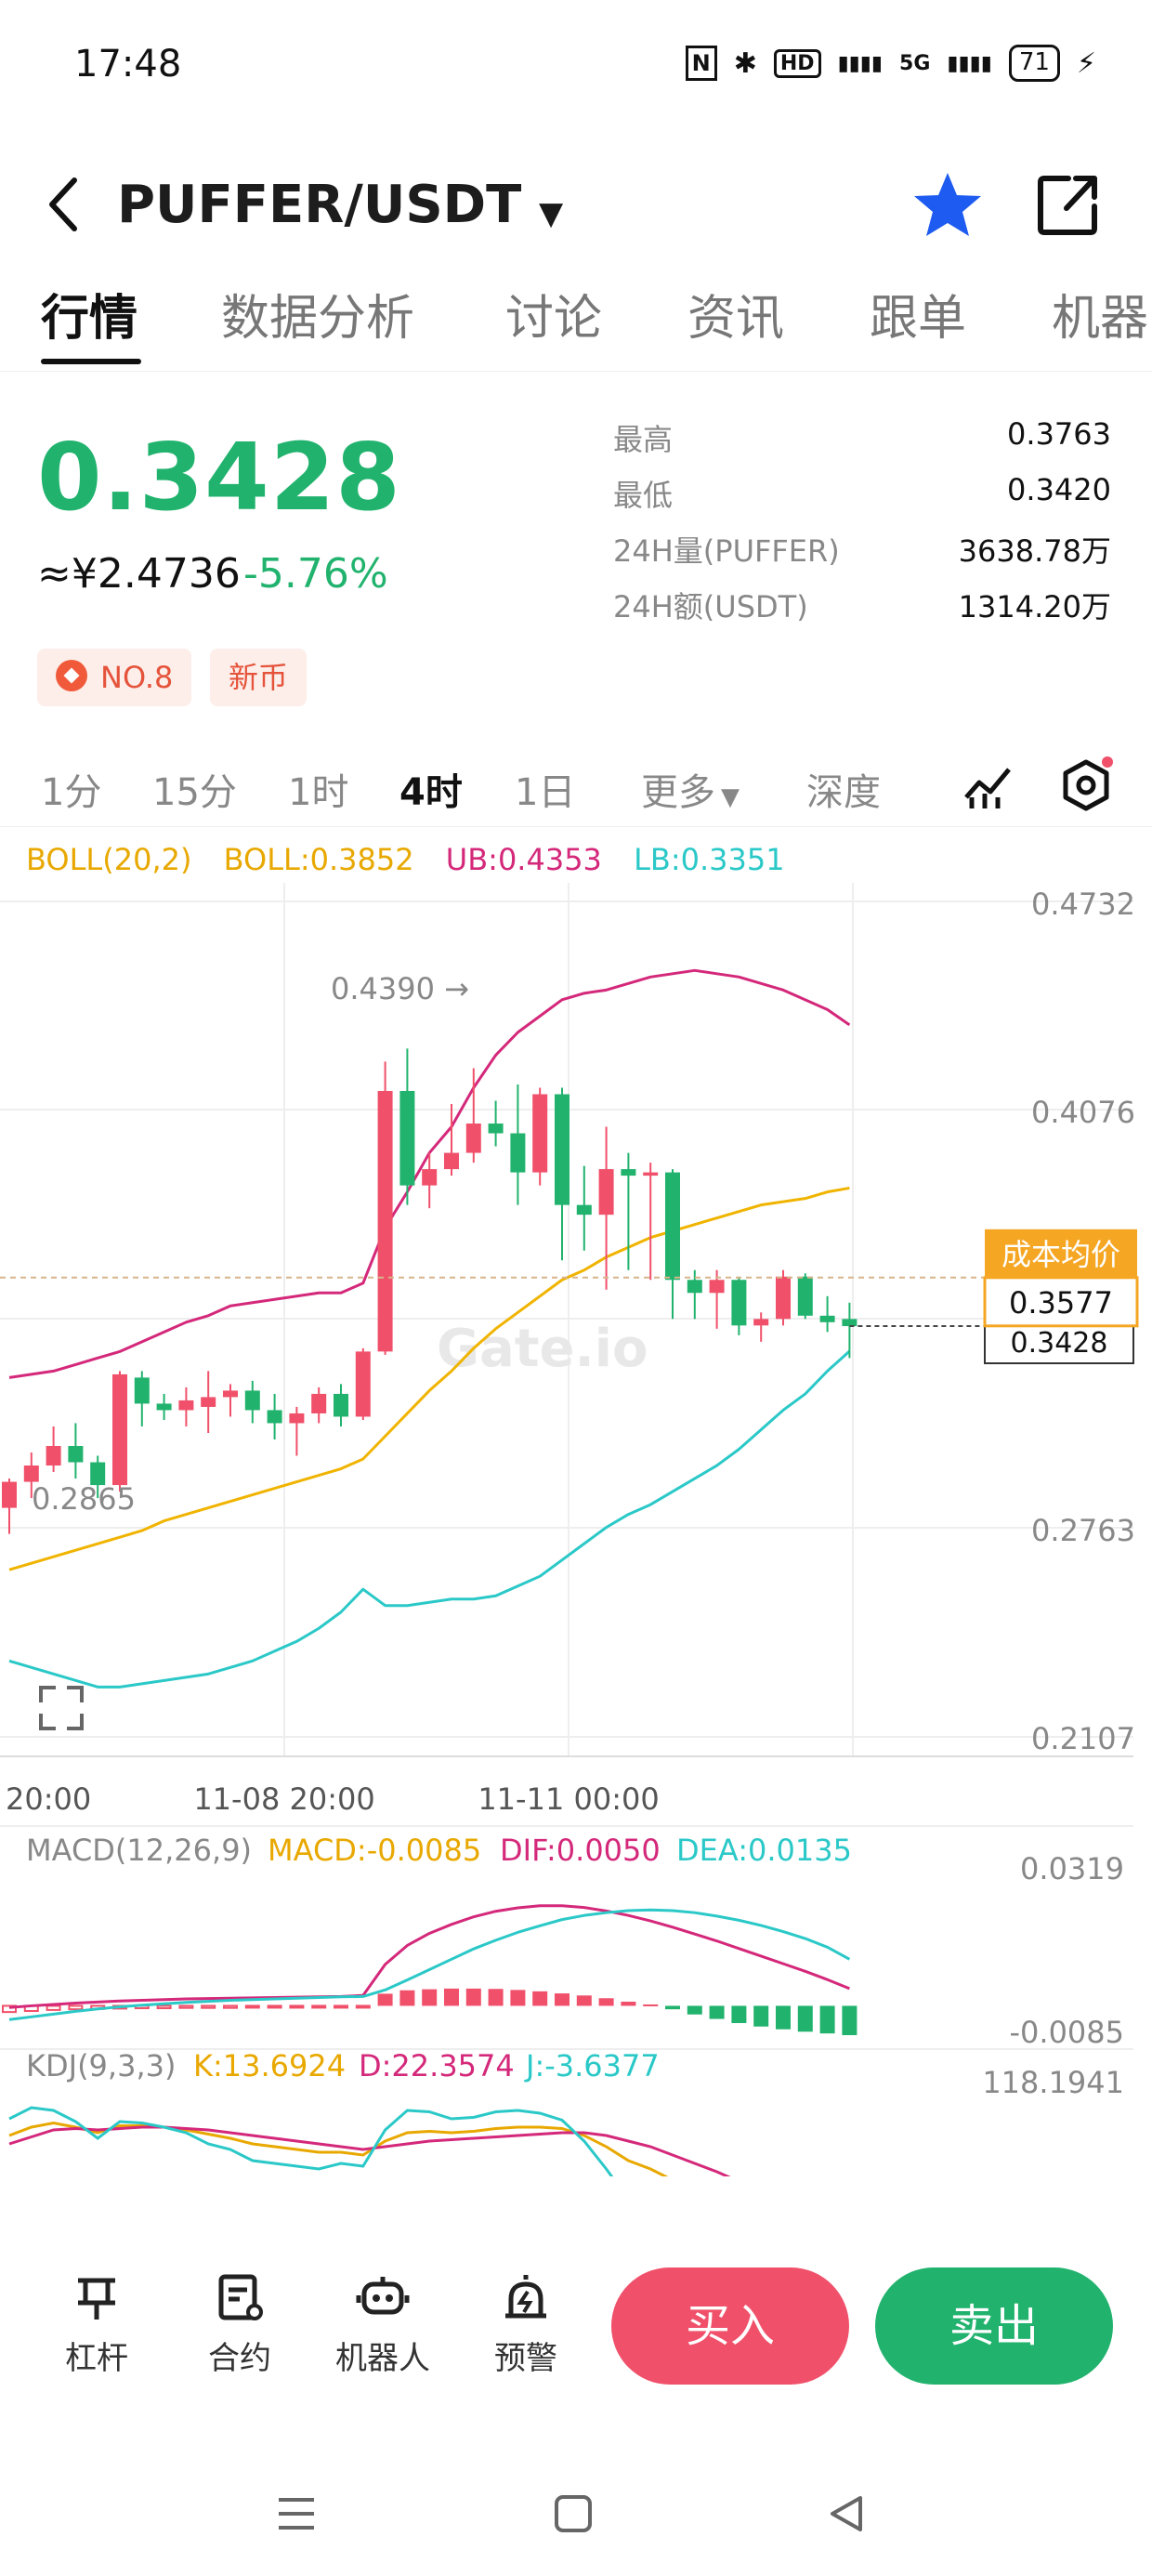 Image resolution: width=1152 pixels, height=2576 pixels. What do you see at coordinates (1034, 63) in the screenshot?
I see `battery-icon: 71` at bounding box center [1034, 63].